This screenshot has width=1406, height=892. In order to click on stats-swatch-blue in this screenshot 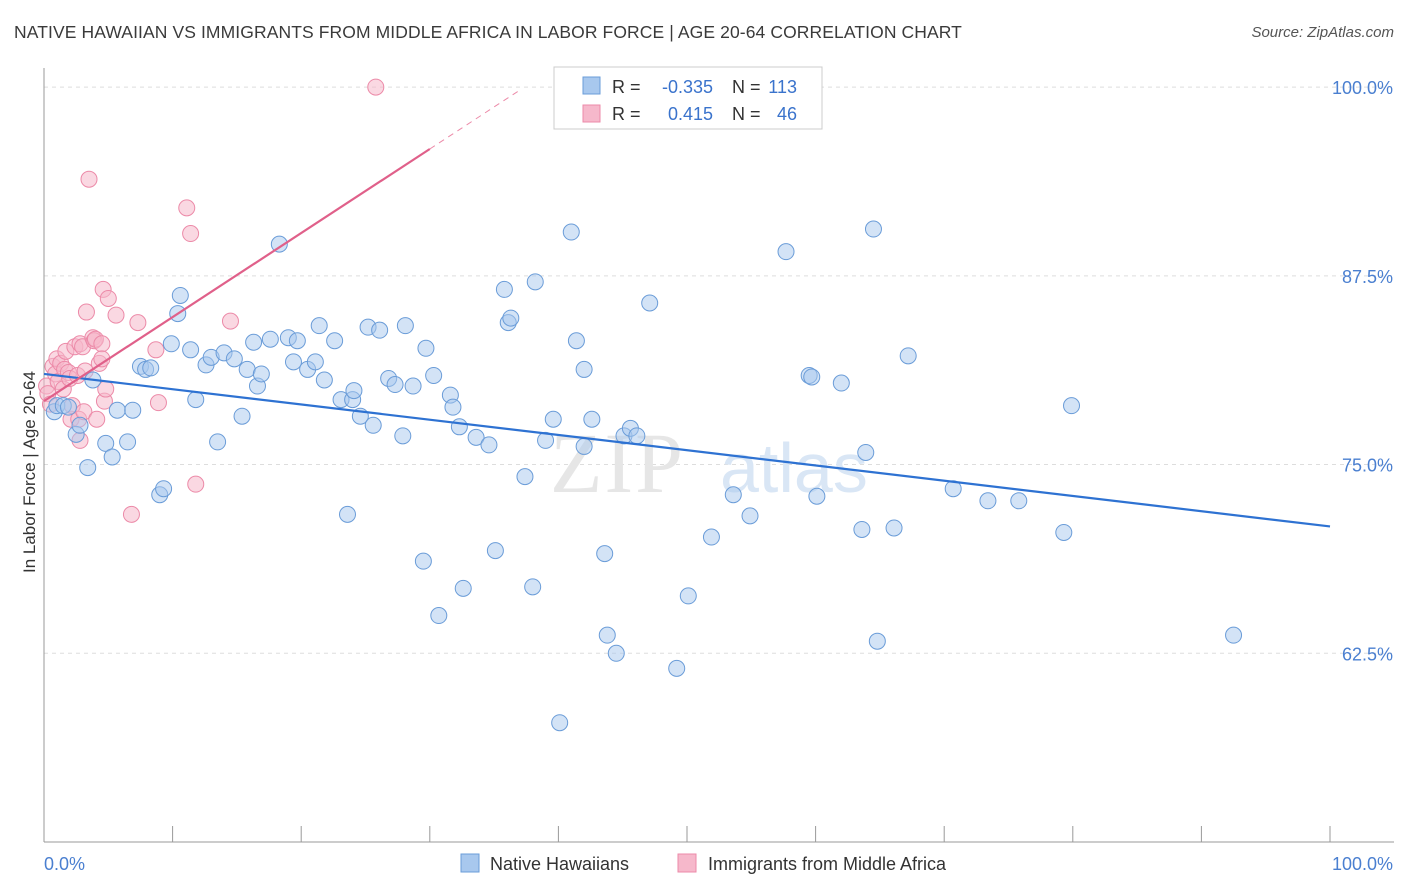, I will do `click(591, 85)`.